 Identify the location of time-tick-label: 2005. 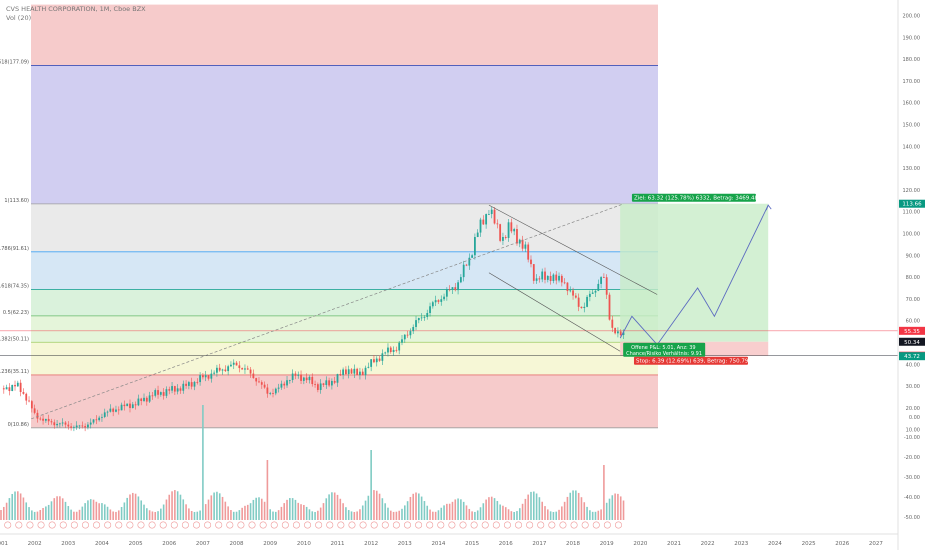
(136, 544).